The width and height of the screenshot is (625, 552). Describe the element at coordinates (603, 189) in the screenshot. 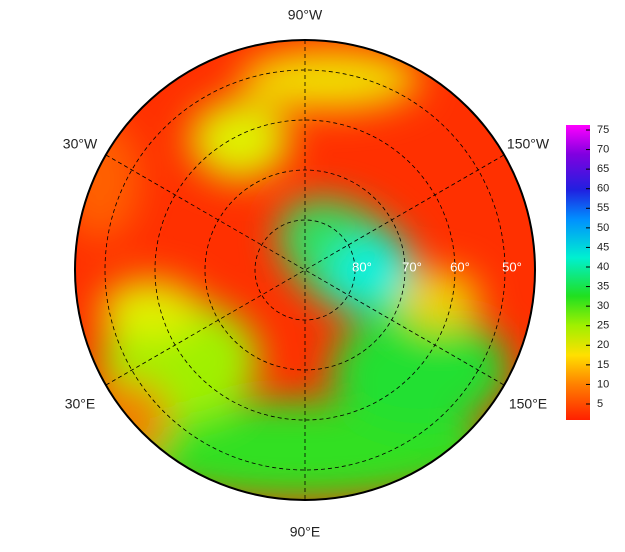

I see `colorbar-tick-label: 60` at that location.